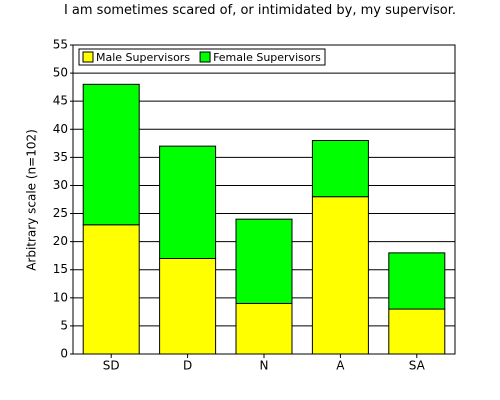 The width and height of the screenshot is (500, 400). I want to click on y-tick-label: 45, so click(60, 101).